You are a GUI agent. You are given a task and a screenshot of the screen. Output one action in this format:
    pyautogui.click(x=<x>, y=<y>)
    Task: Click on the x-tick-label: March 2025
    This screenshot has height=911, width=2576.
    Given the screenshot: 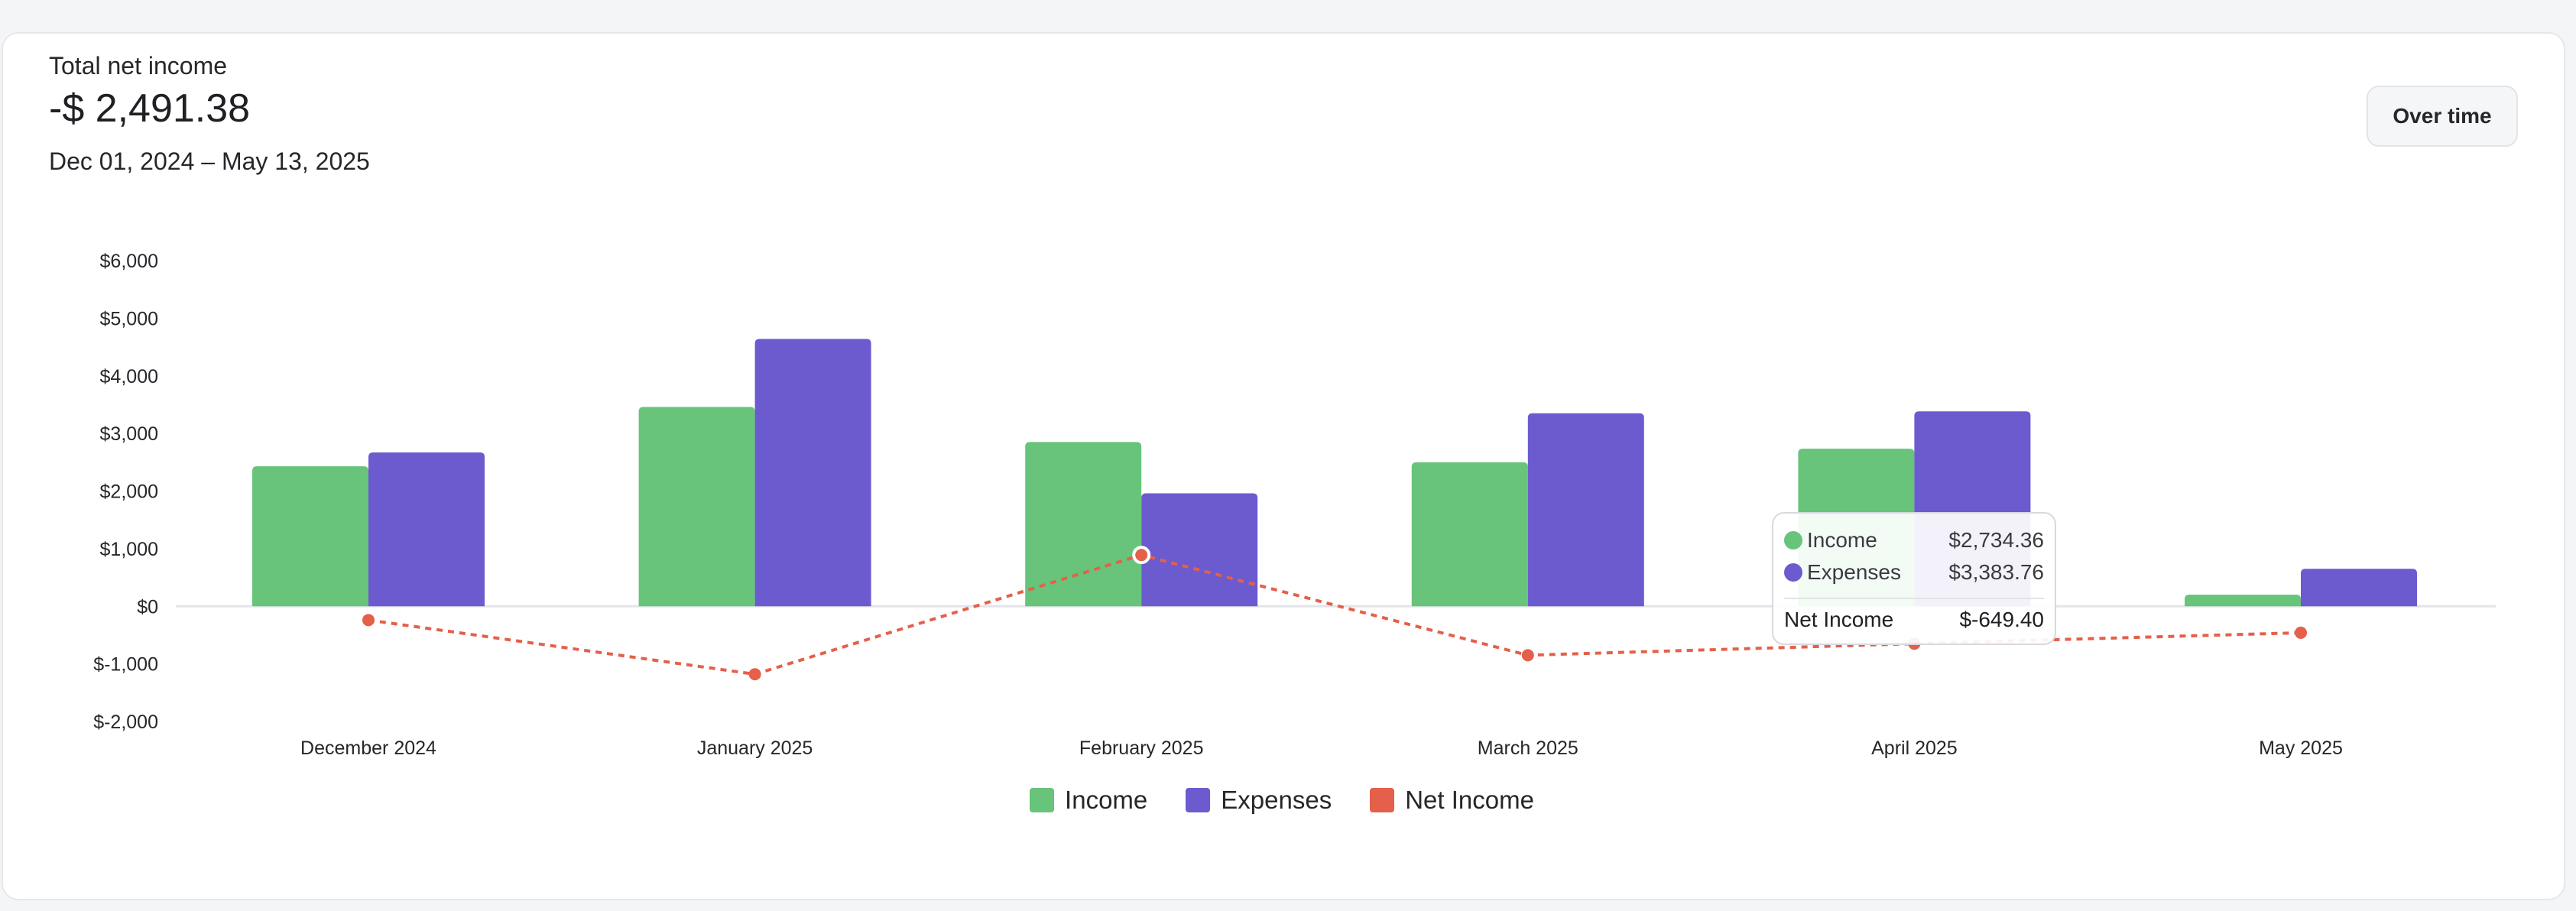 What is the action you would take?
    pyautogui.click(x=1528, y=748)
    